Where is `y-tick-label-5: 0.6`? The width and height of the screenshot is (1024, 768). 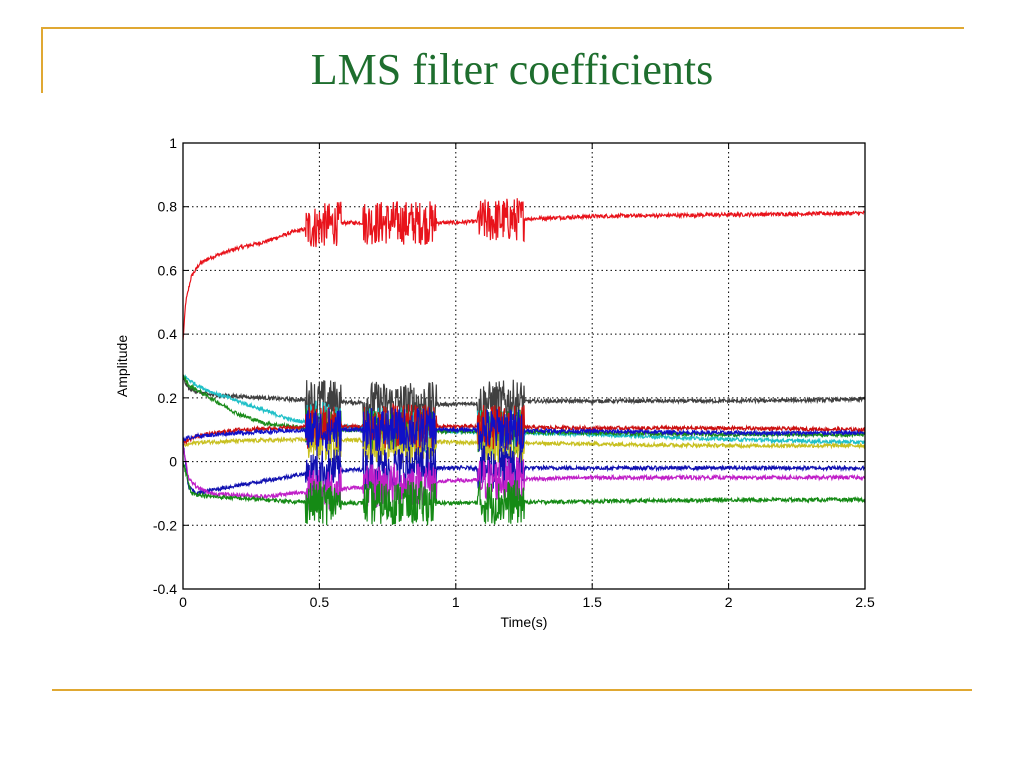 y-tick-label-5: 0.6 is located at coordinates (168, 270).